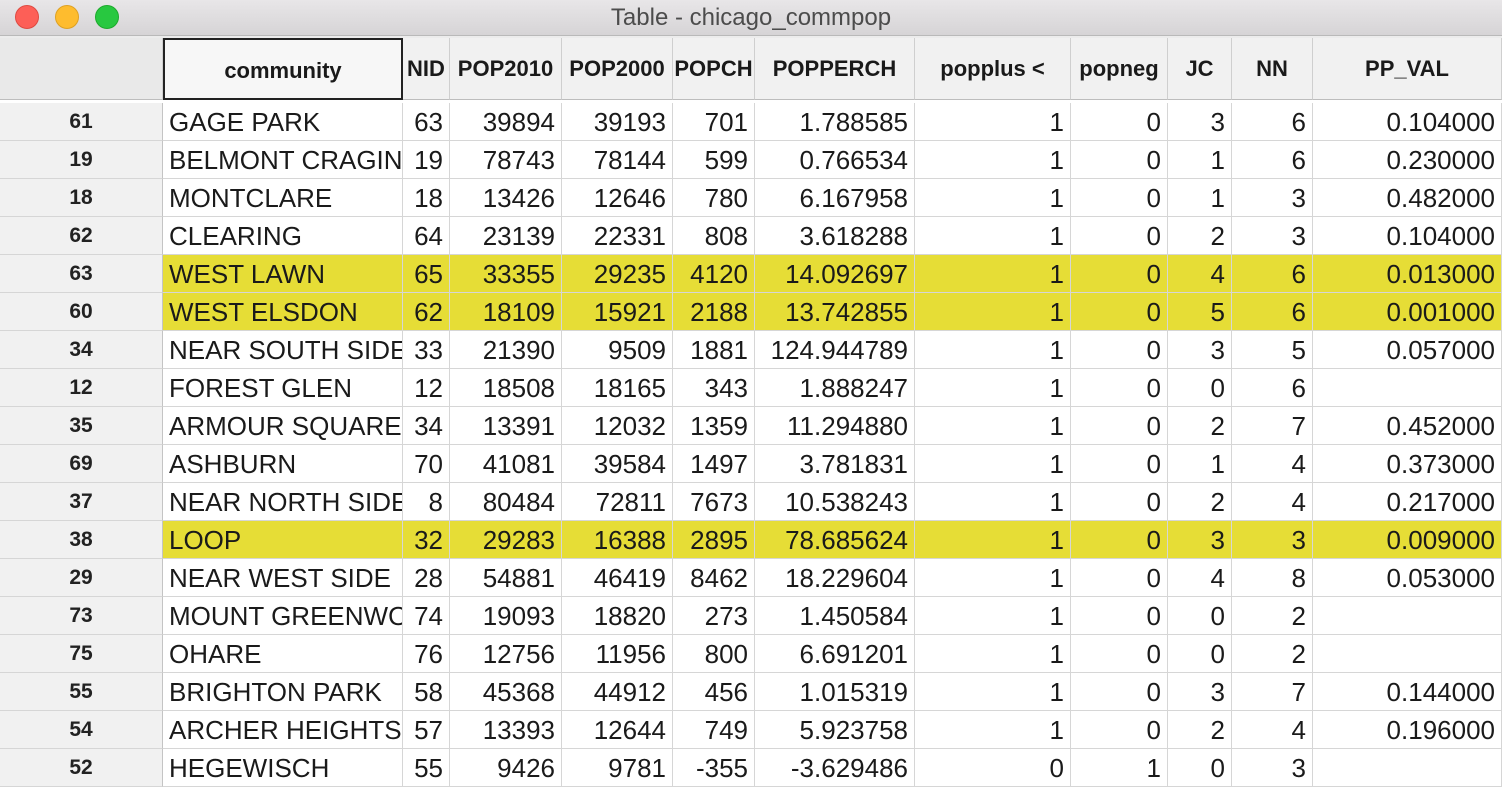  I want to click on popperch-cell: 6.691201, so click(835, 654).